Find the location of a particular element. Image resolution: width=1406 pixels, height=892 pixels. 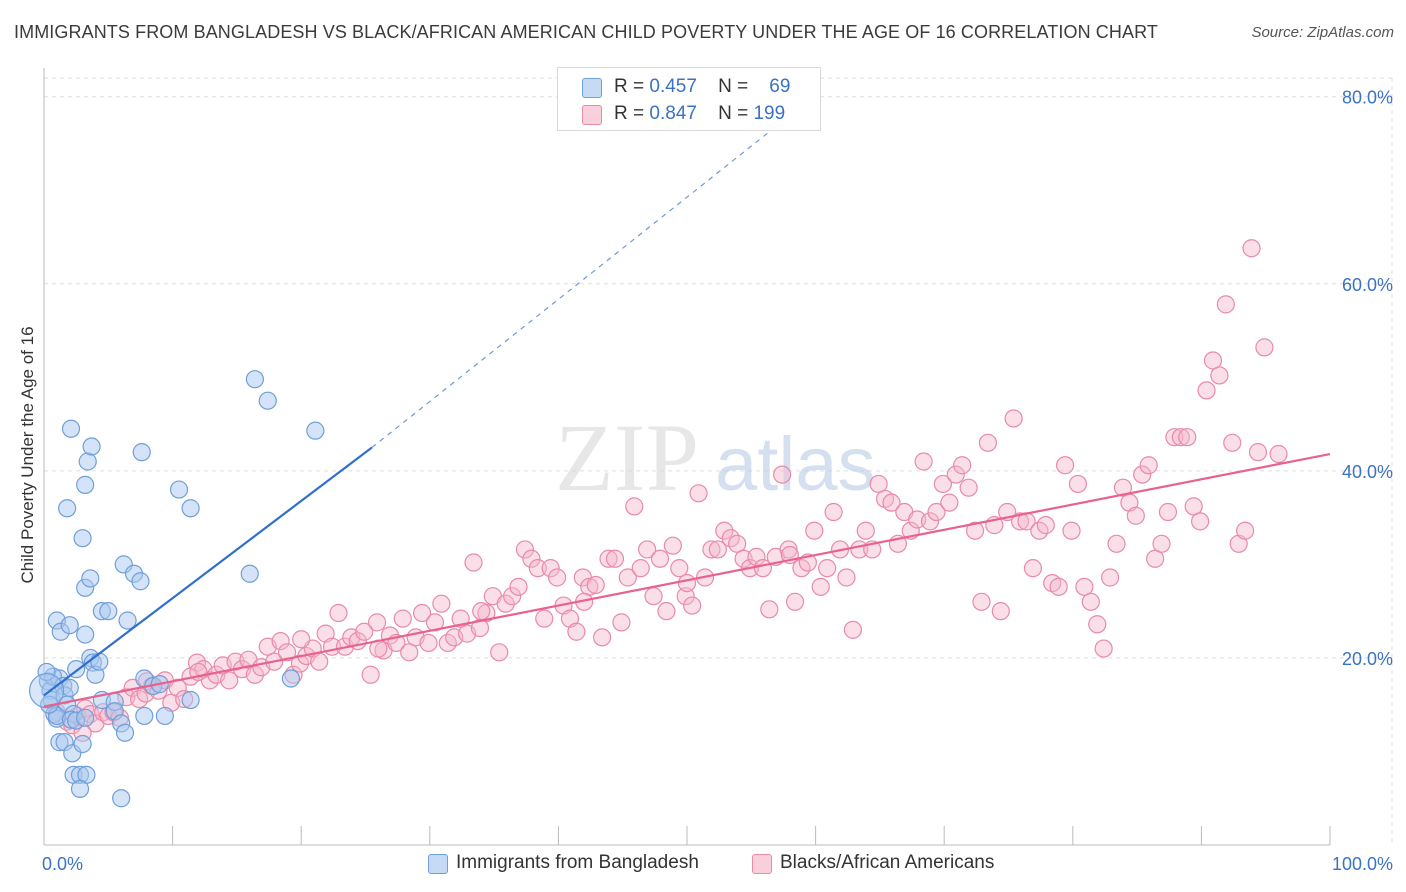

y-tick-label: 40.0% is located at coordinates (1367, 472).